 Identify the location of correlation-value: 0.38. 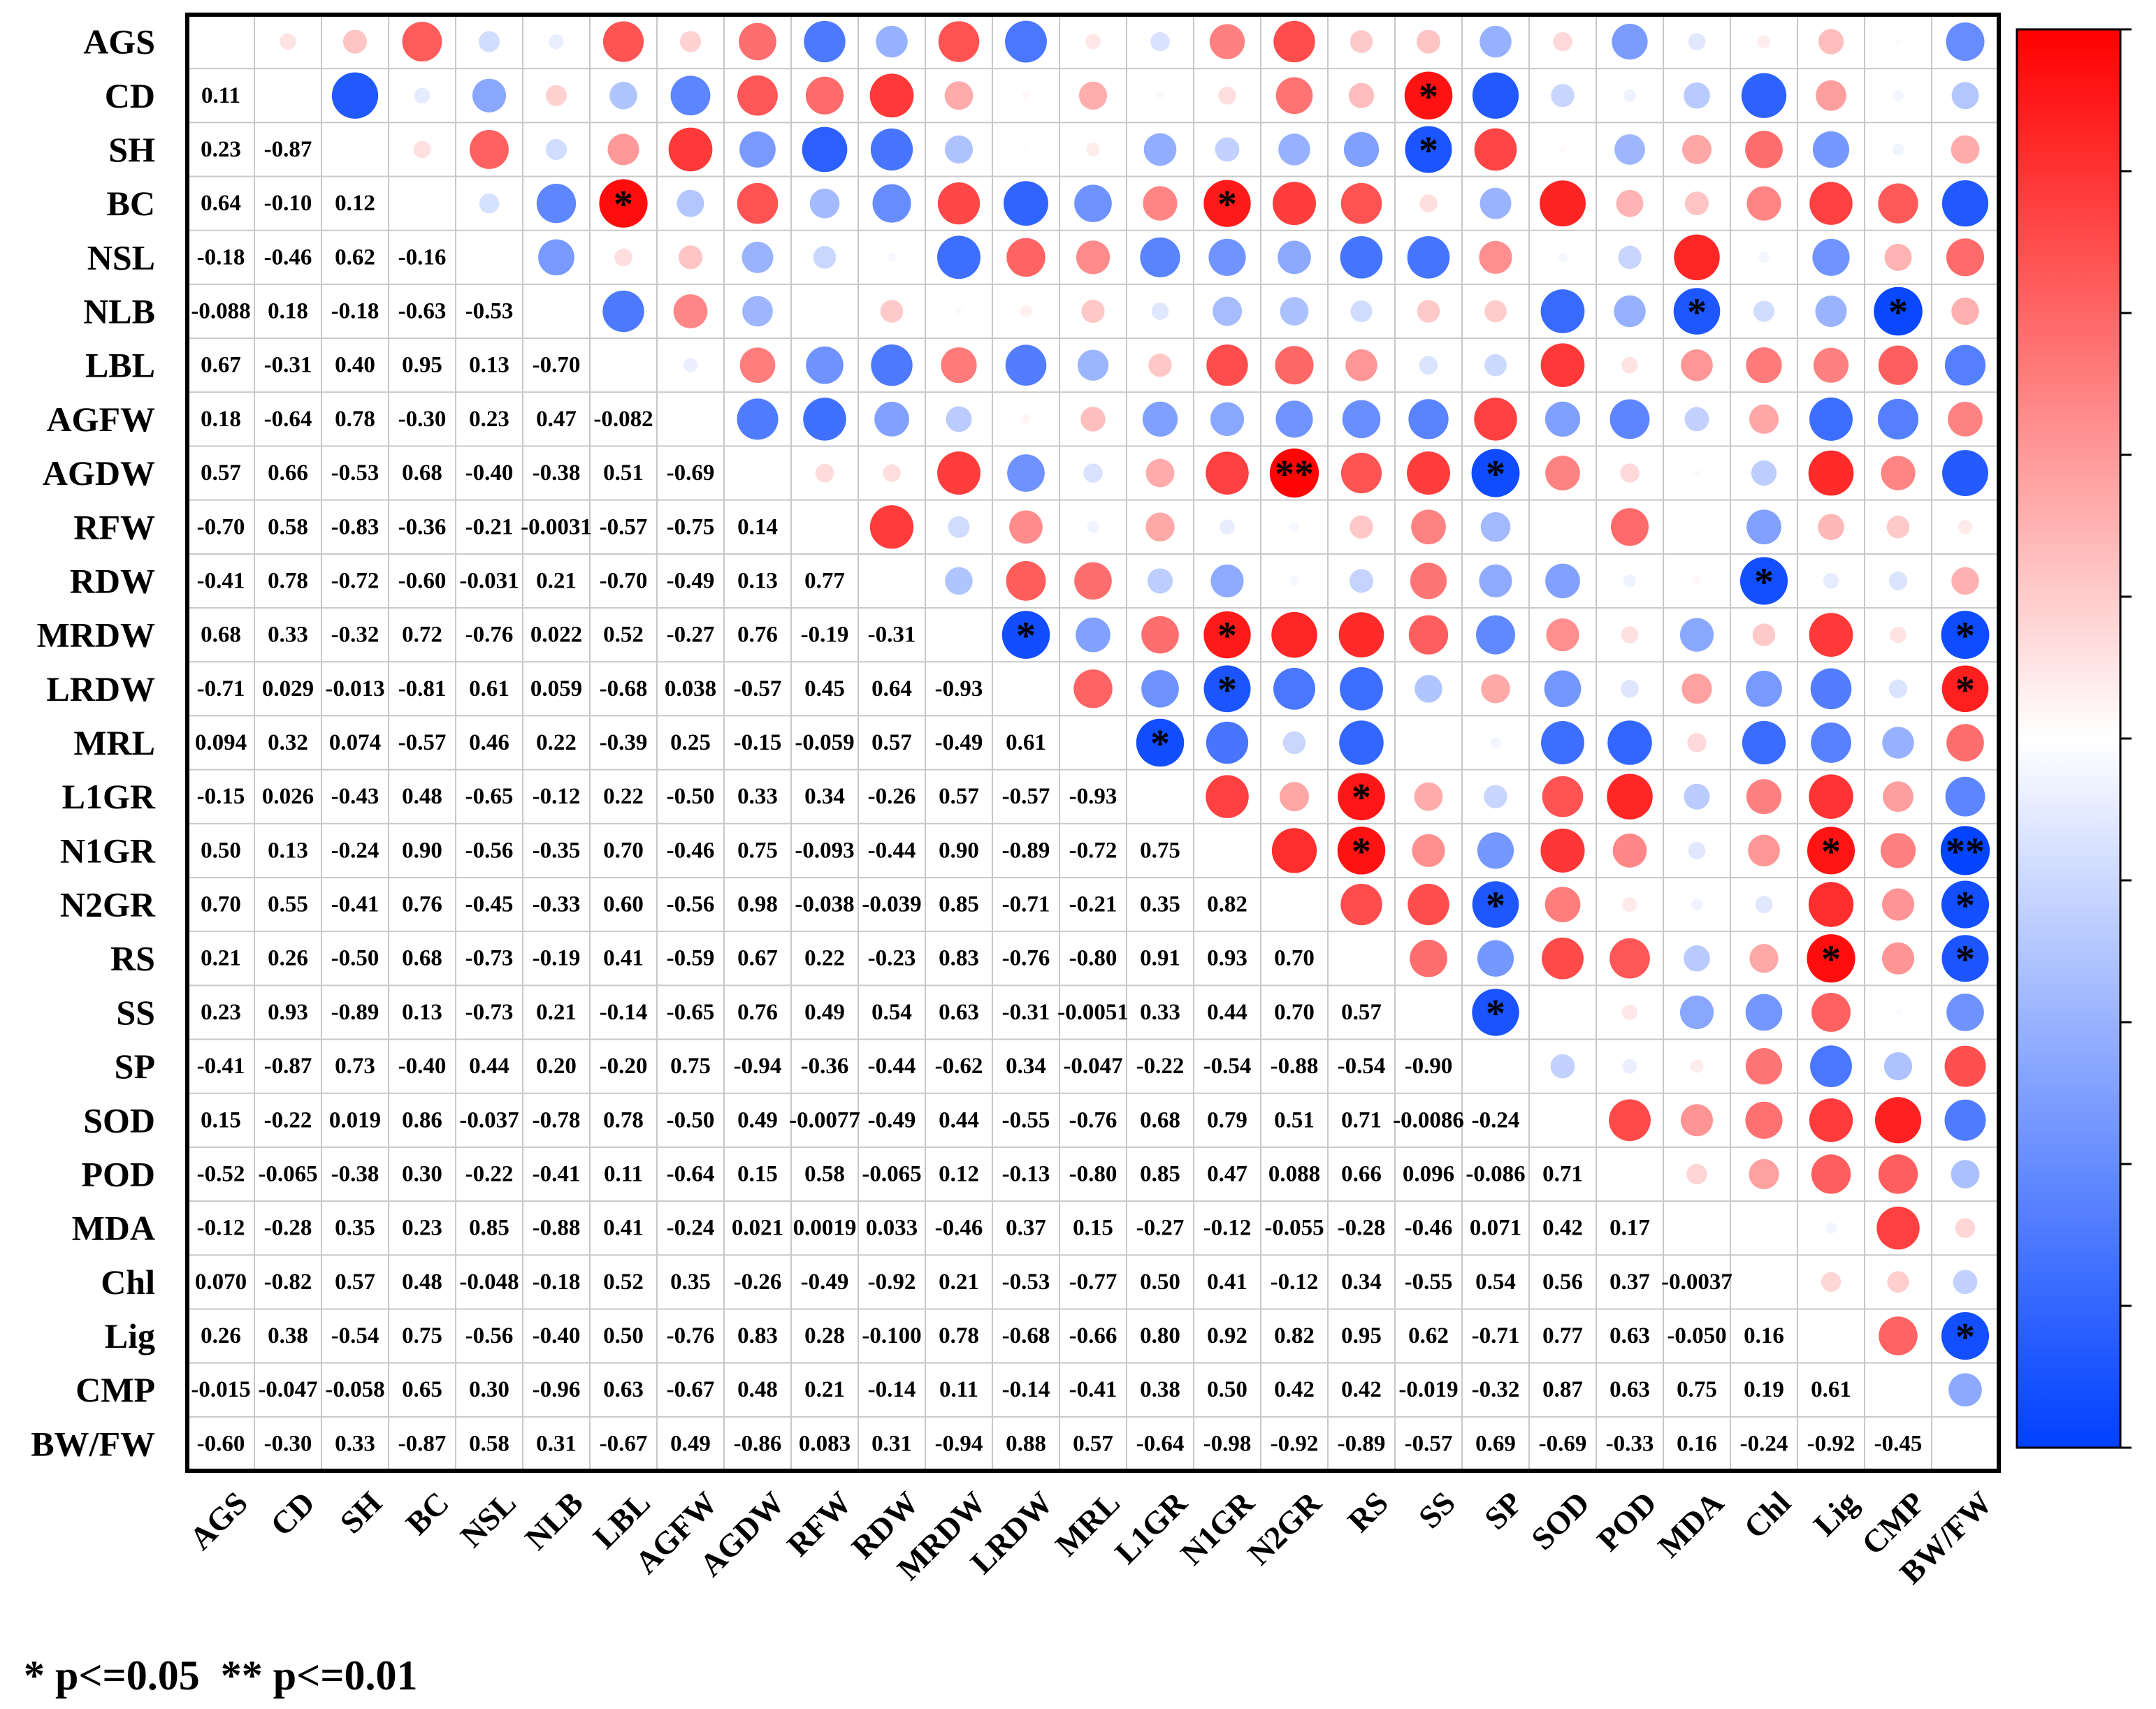
(1160, 1389).